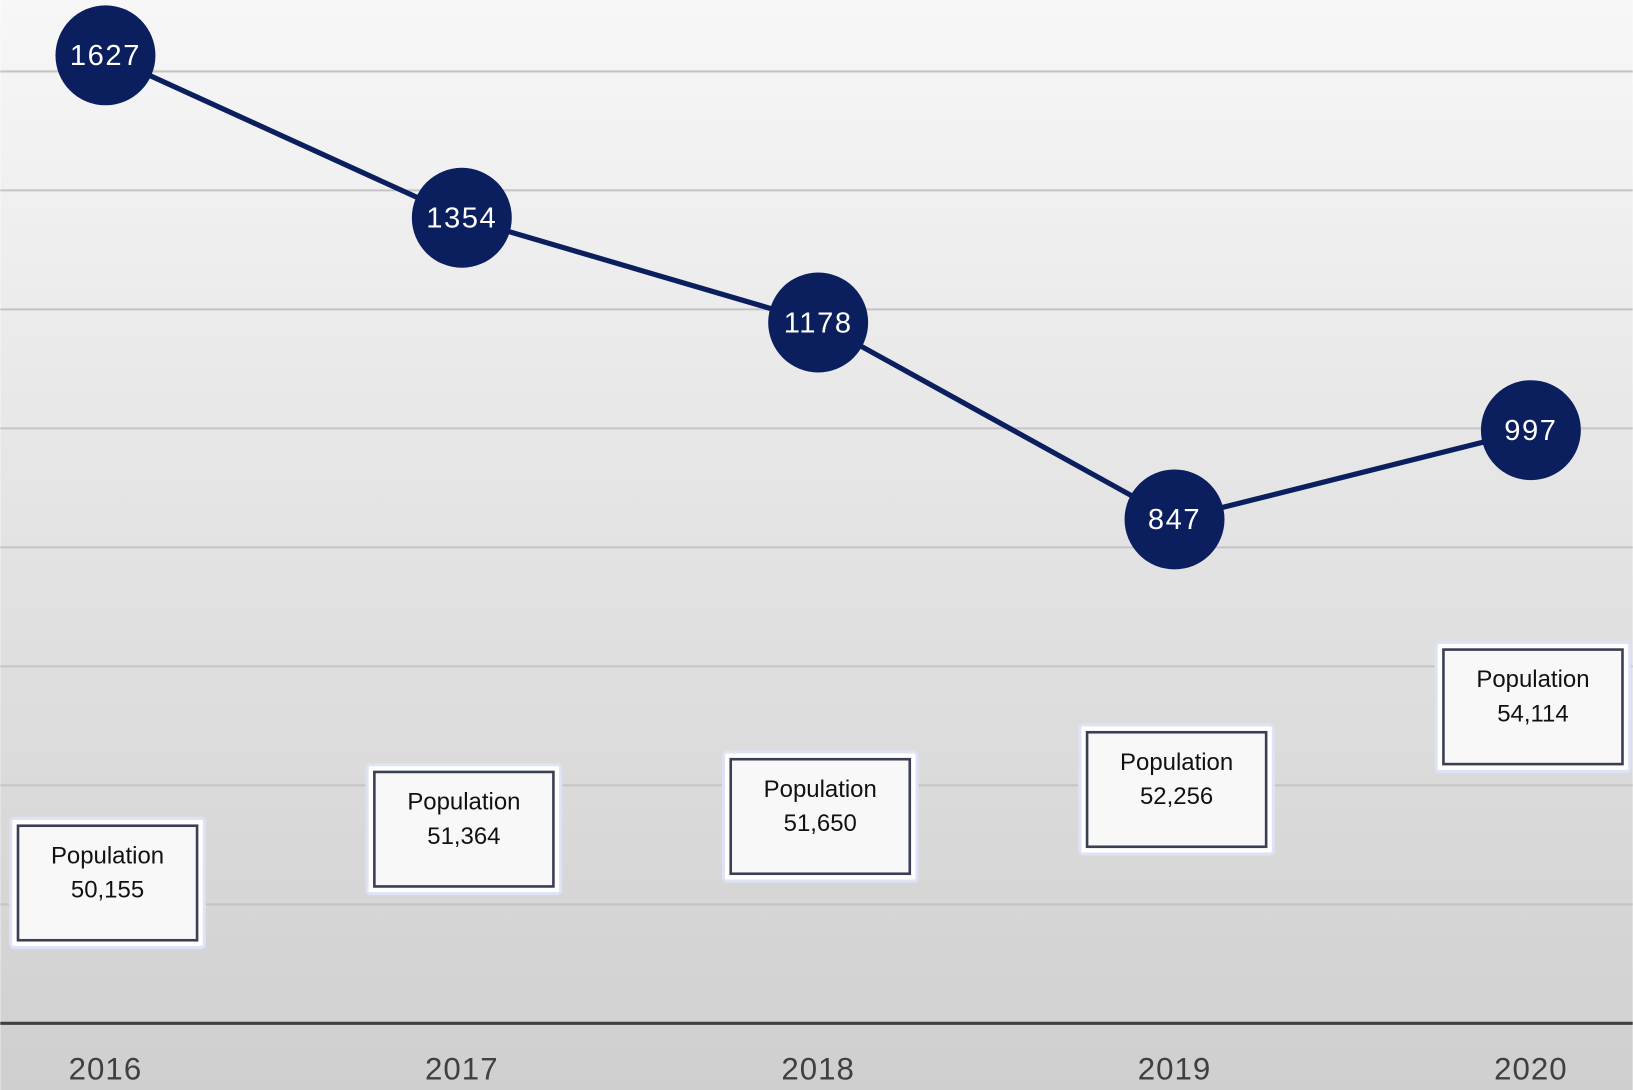 This screenshot has height=1090, width=1633. I want to click on data-label: 1627, so click(105, 56).